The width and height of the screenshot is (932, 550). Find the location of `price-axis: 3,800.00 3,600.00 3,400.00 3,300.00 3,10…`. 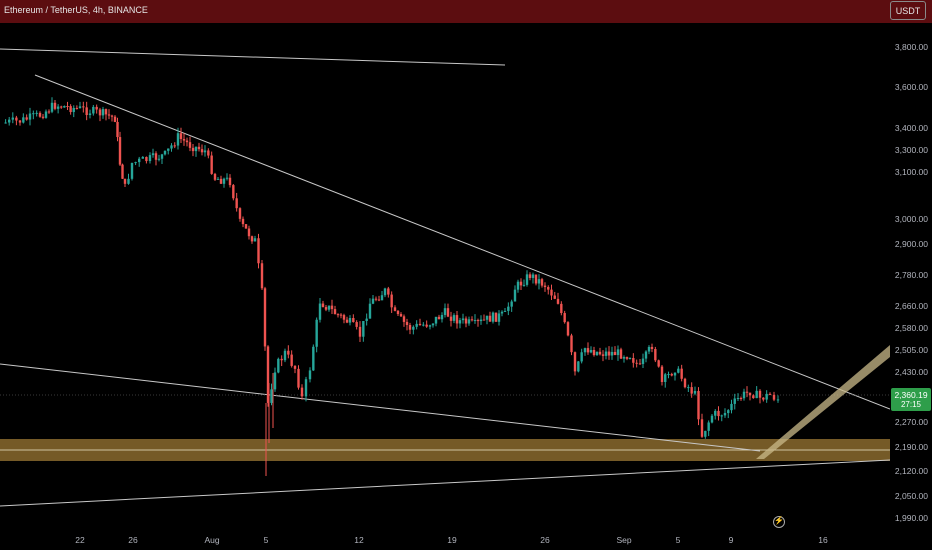

price-axis: 3,800.00 3,600.00 3,400.00 3,300.00 3,10… is located at coordinates (911, 275).